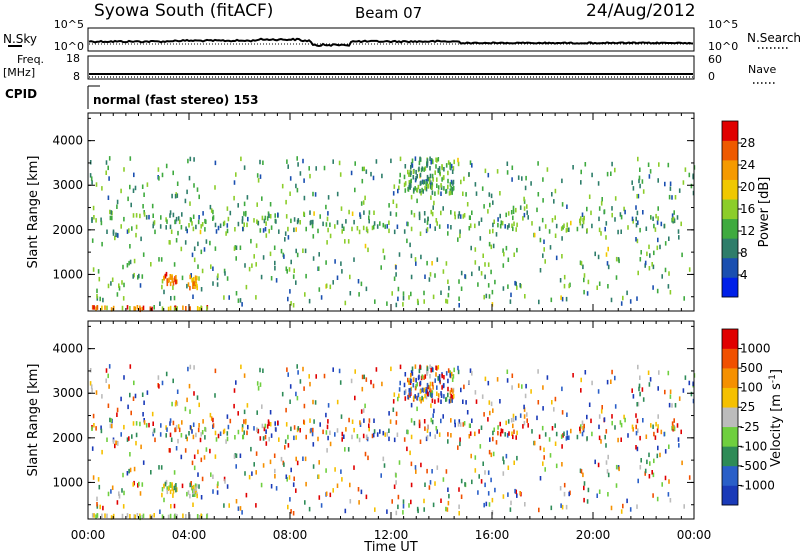 This screenshot has width=800, height=554. I want to click on date-label: 24/Aug/2012, so click(641, 11).